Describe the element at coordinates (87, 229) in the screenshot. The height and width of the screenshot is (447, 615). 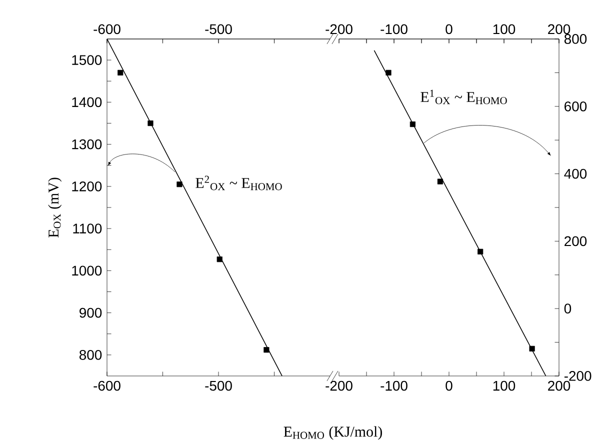
I see `y-tick-label: 1100` at that location.